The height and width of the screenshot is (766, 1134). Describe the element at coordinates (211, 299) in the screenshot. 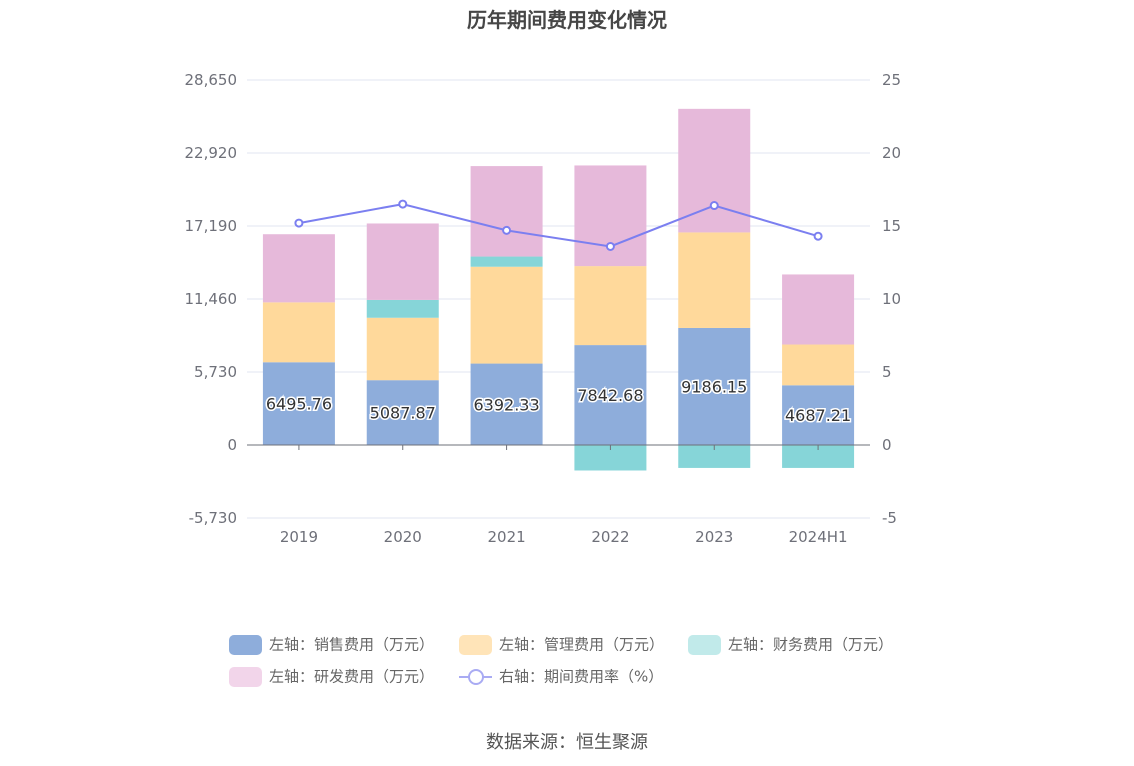

I see `left-axis-tick-label: 11,460` at that location.